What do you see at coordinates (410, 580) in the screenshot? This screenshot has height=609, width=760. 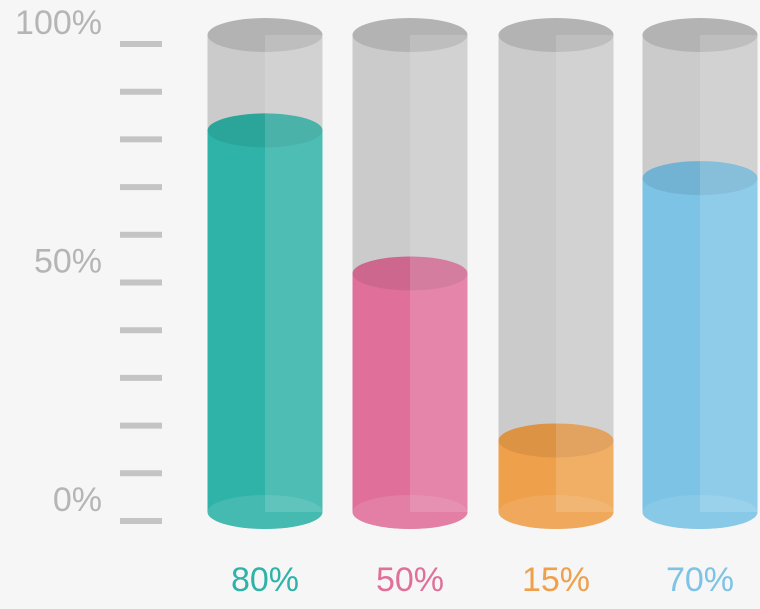 I see `value-label: 50%` at bounding box center [410, 580].